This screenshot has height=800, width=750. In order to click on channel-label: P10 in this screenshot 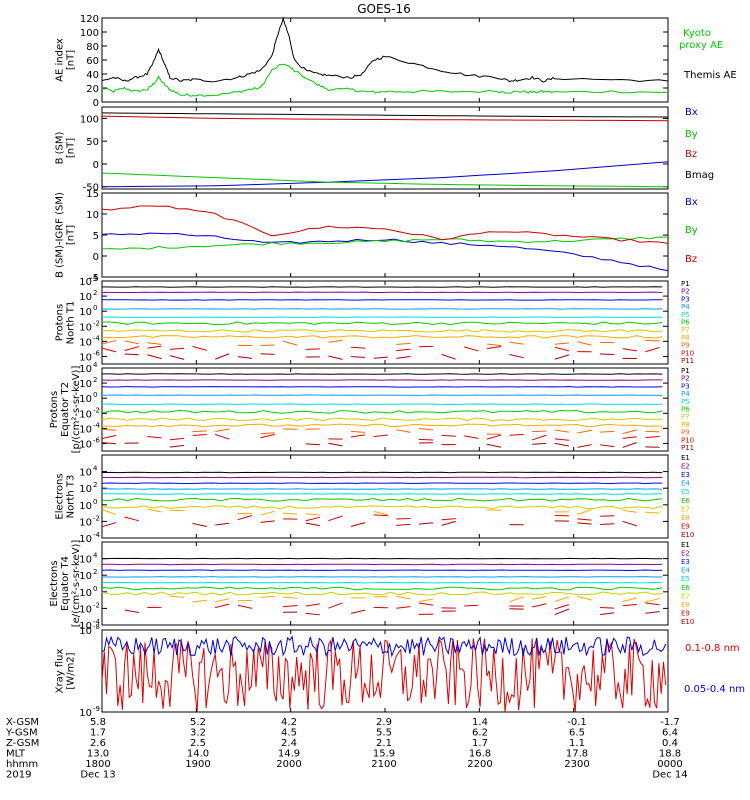, I will do `click(687, 353)`.